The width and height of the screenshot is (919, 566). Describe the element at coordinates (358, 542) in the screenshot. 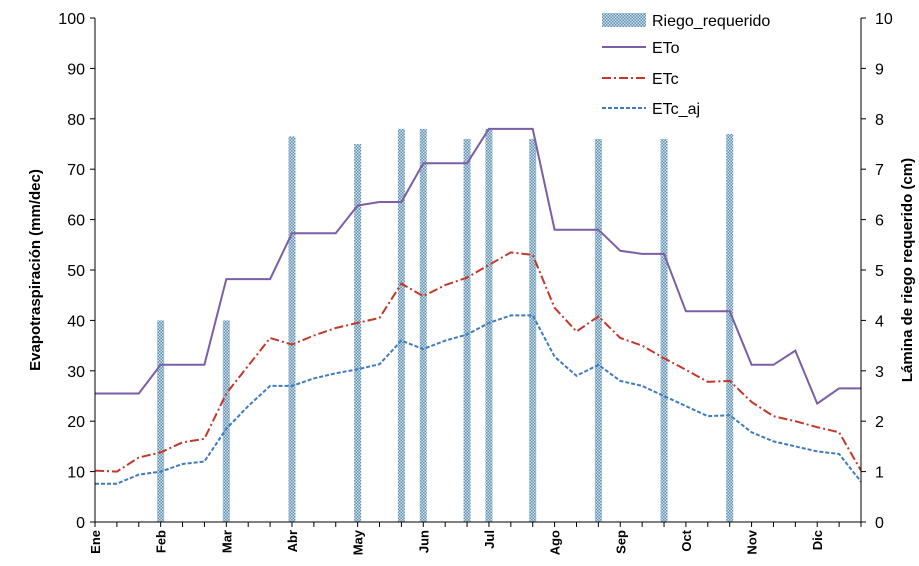

I see `x-tick-label: May` at that location.